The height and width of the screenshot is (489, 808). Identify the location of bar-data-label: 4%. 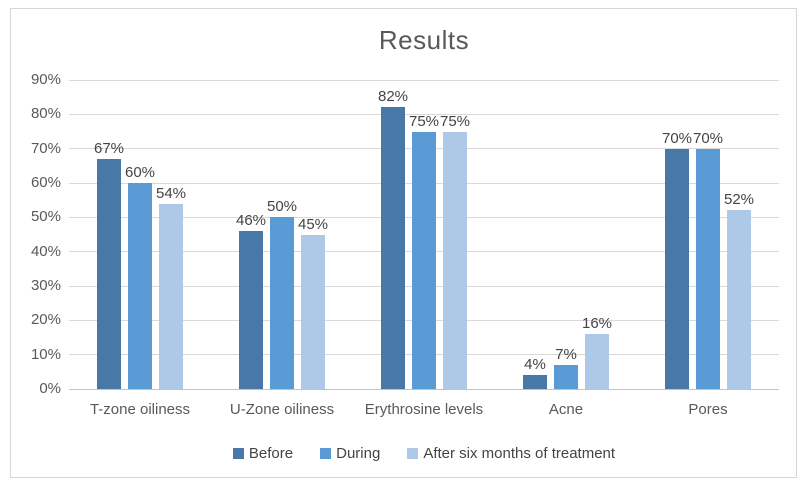
(535, 365).